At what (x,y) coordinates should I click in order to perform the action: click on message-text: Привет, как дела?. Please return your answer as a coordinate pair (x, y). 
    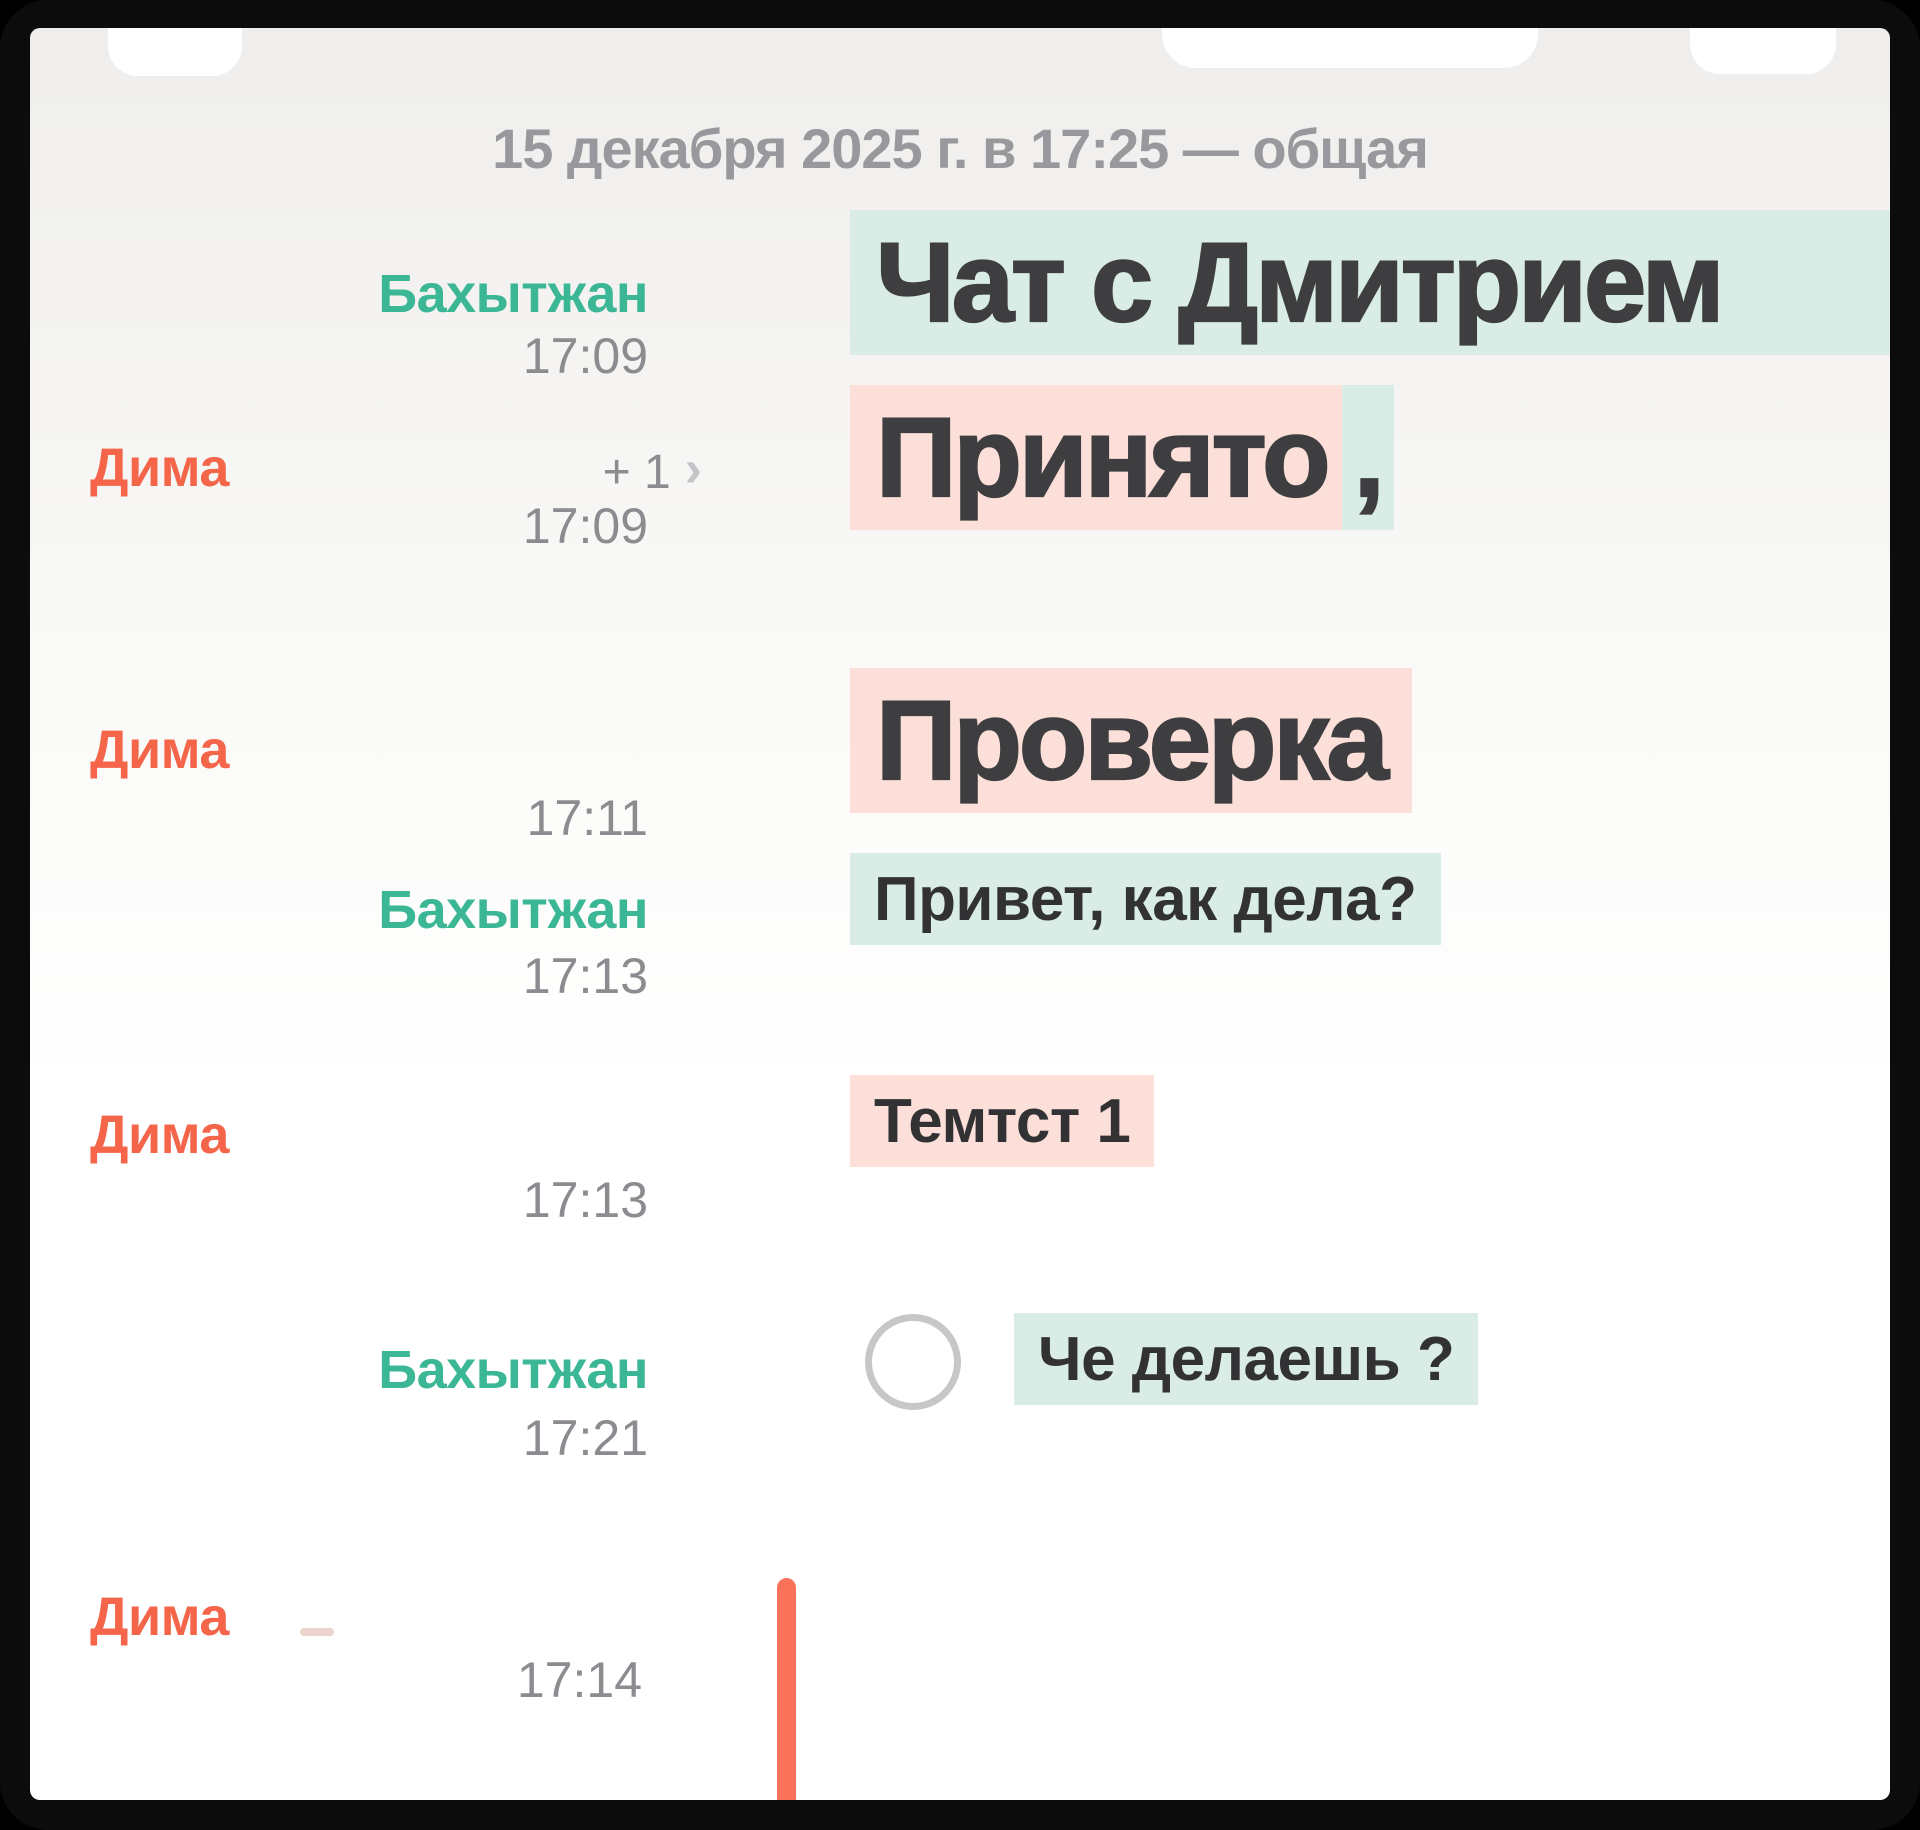
    Looking at the image, I should click on (1145, 899).